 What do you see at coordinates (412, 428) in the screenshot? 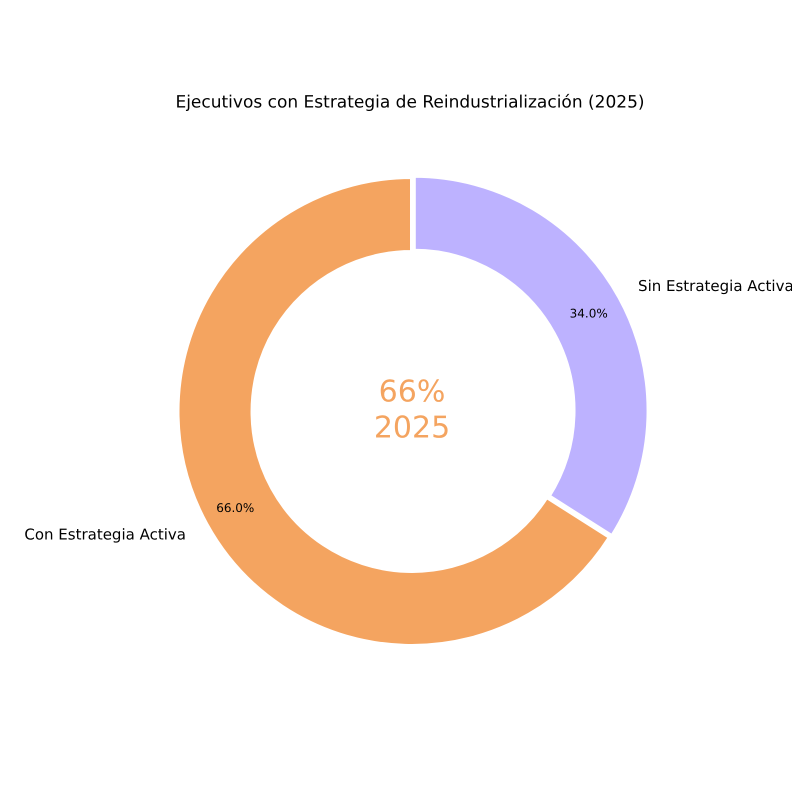
I see `text: 2025` at bounding box center [412, 428].